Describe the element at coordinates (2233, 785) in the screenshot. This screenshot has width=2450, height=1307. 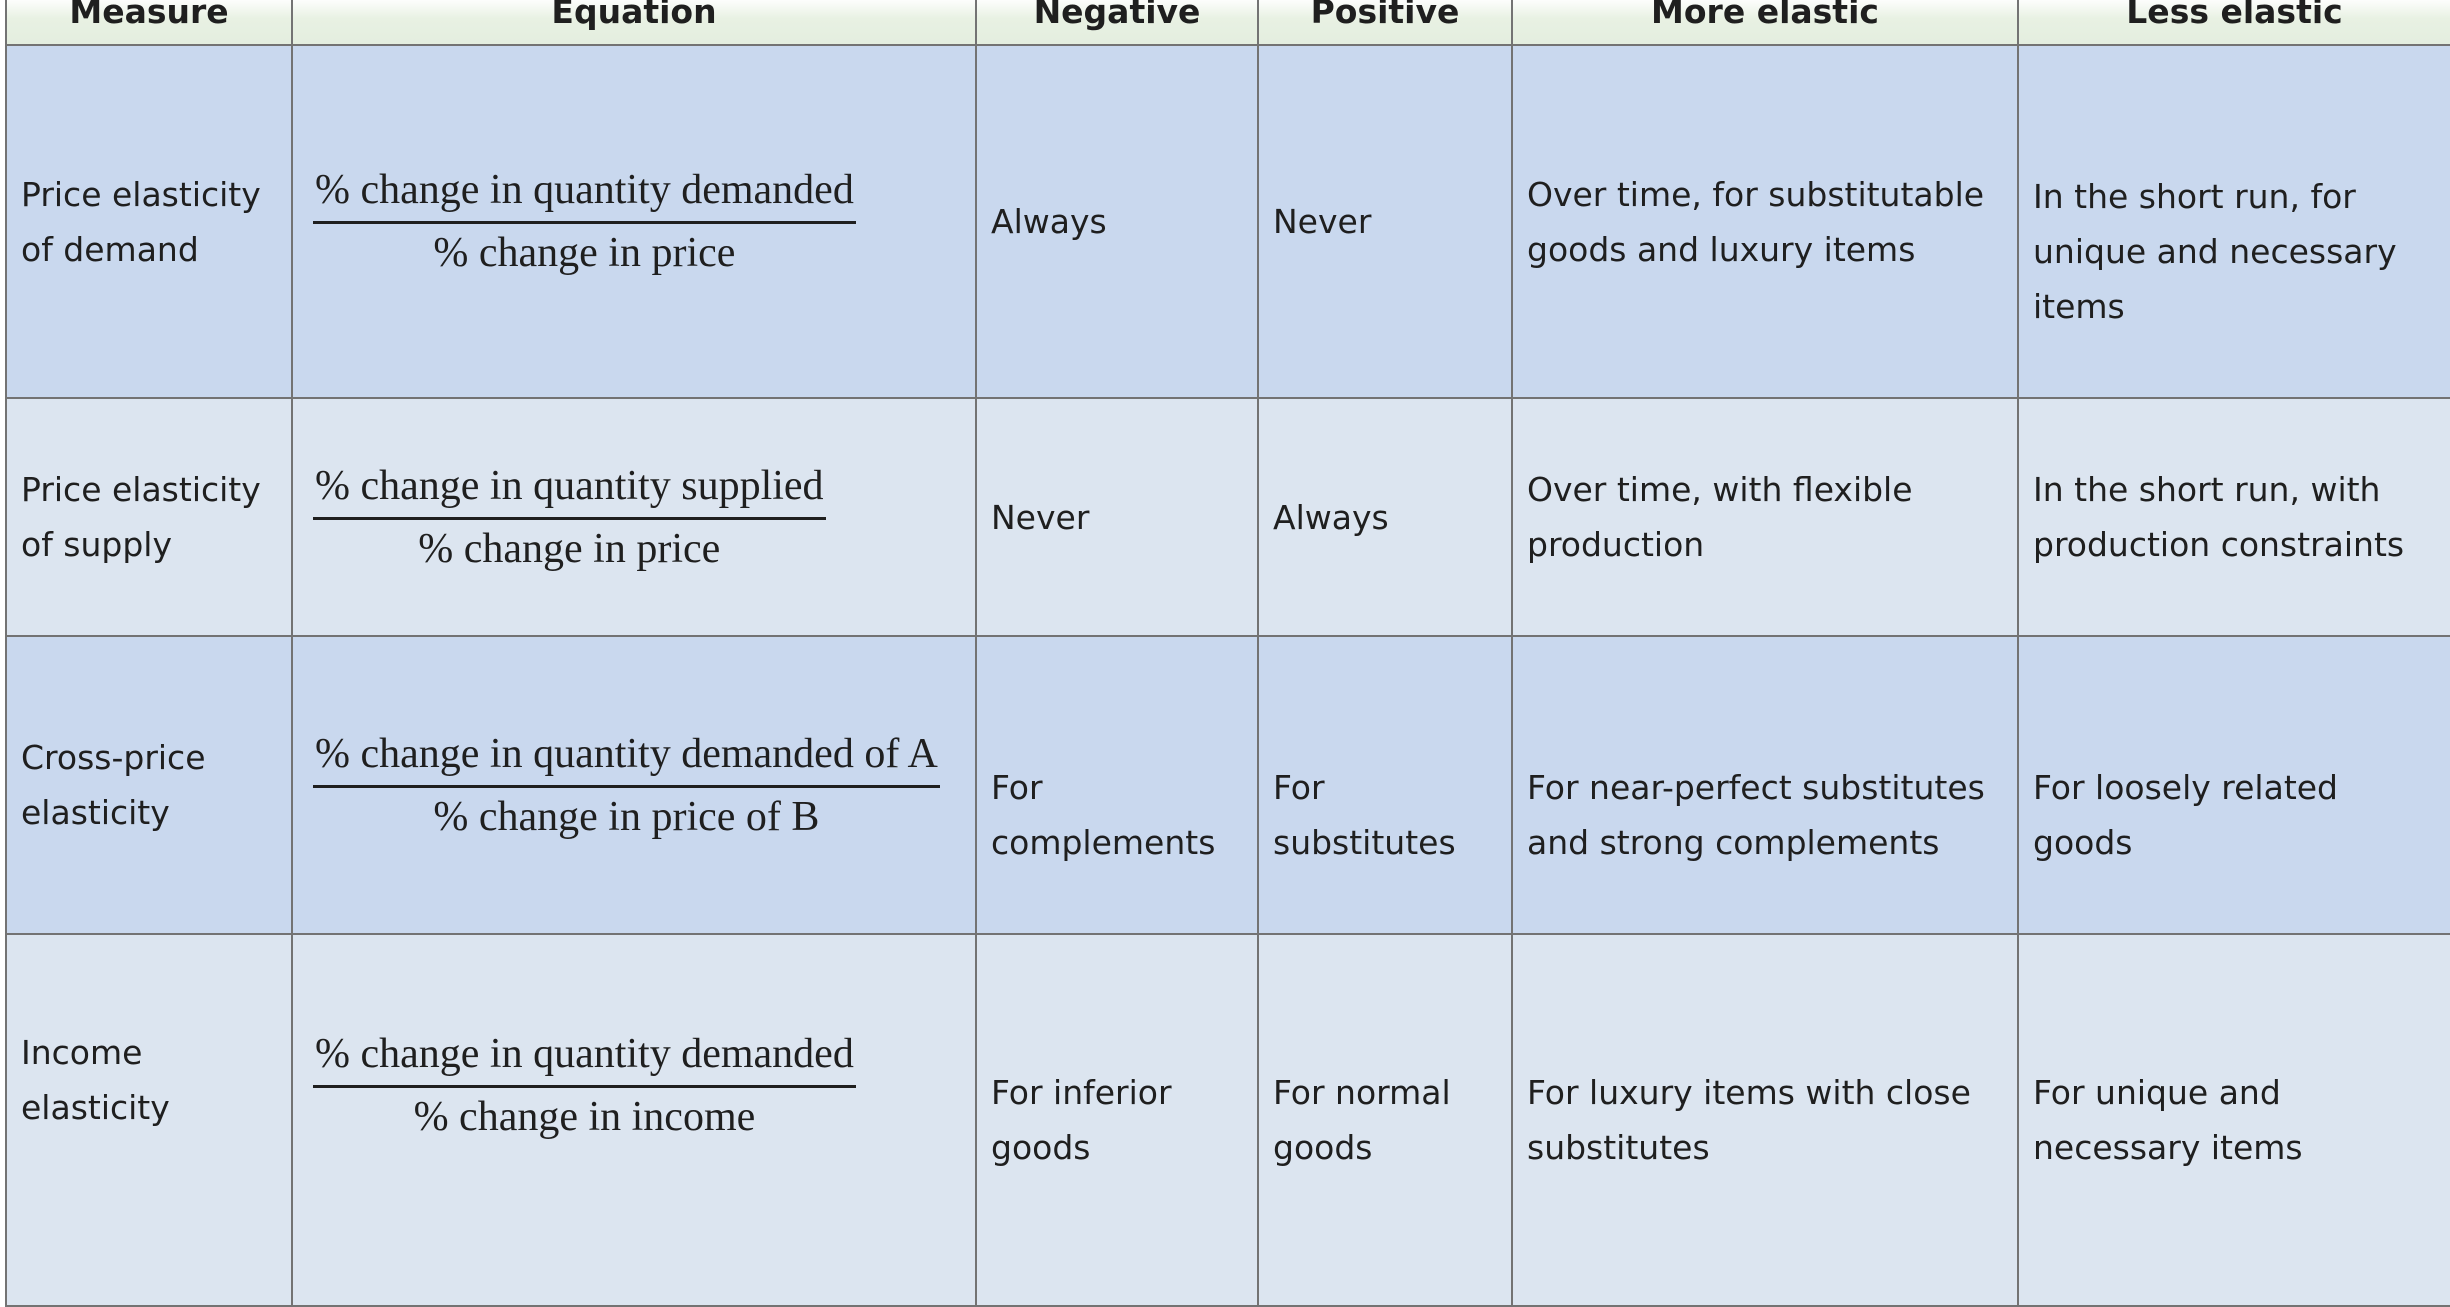
I see `cell-less-elastic: For loosely related goods` at that location.